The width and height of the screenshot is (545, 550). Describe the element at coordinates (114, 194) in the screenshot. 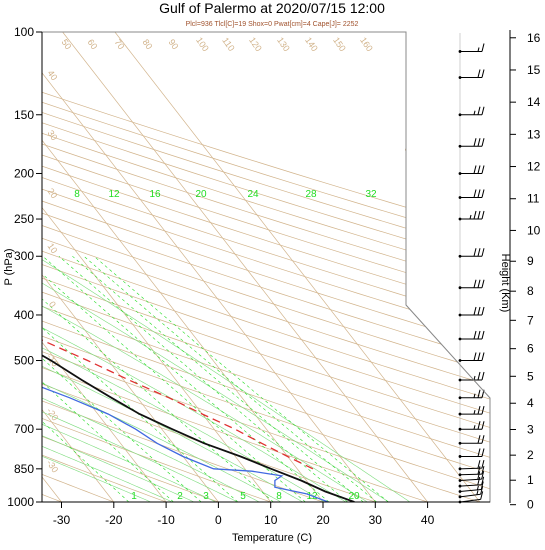

I see `mixing-ratio-label: 12` at that location.